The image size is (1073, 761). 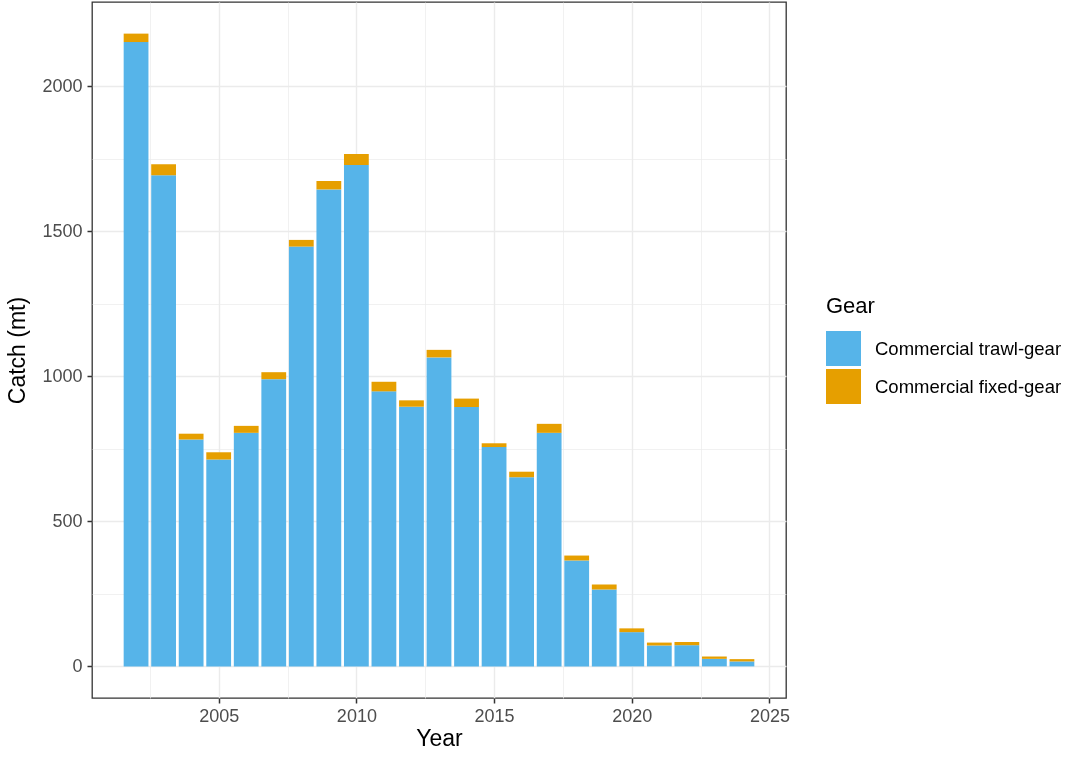 What do you see at coordinates (62, 85) in the screenshot?
I see `y-tick-label: 2000` at bounding box center [62, 85].